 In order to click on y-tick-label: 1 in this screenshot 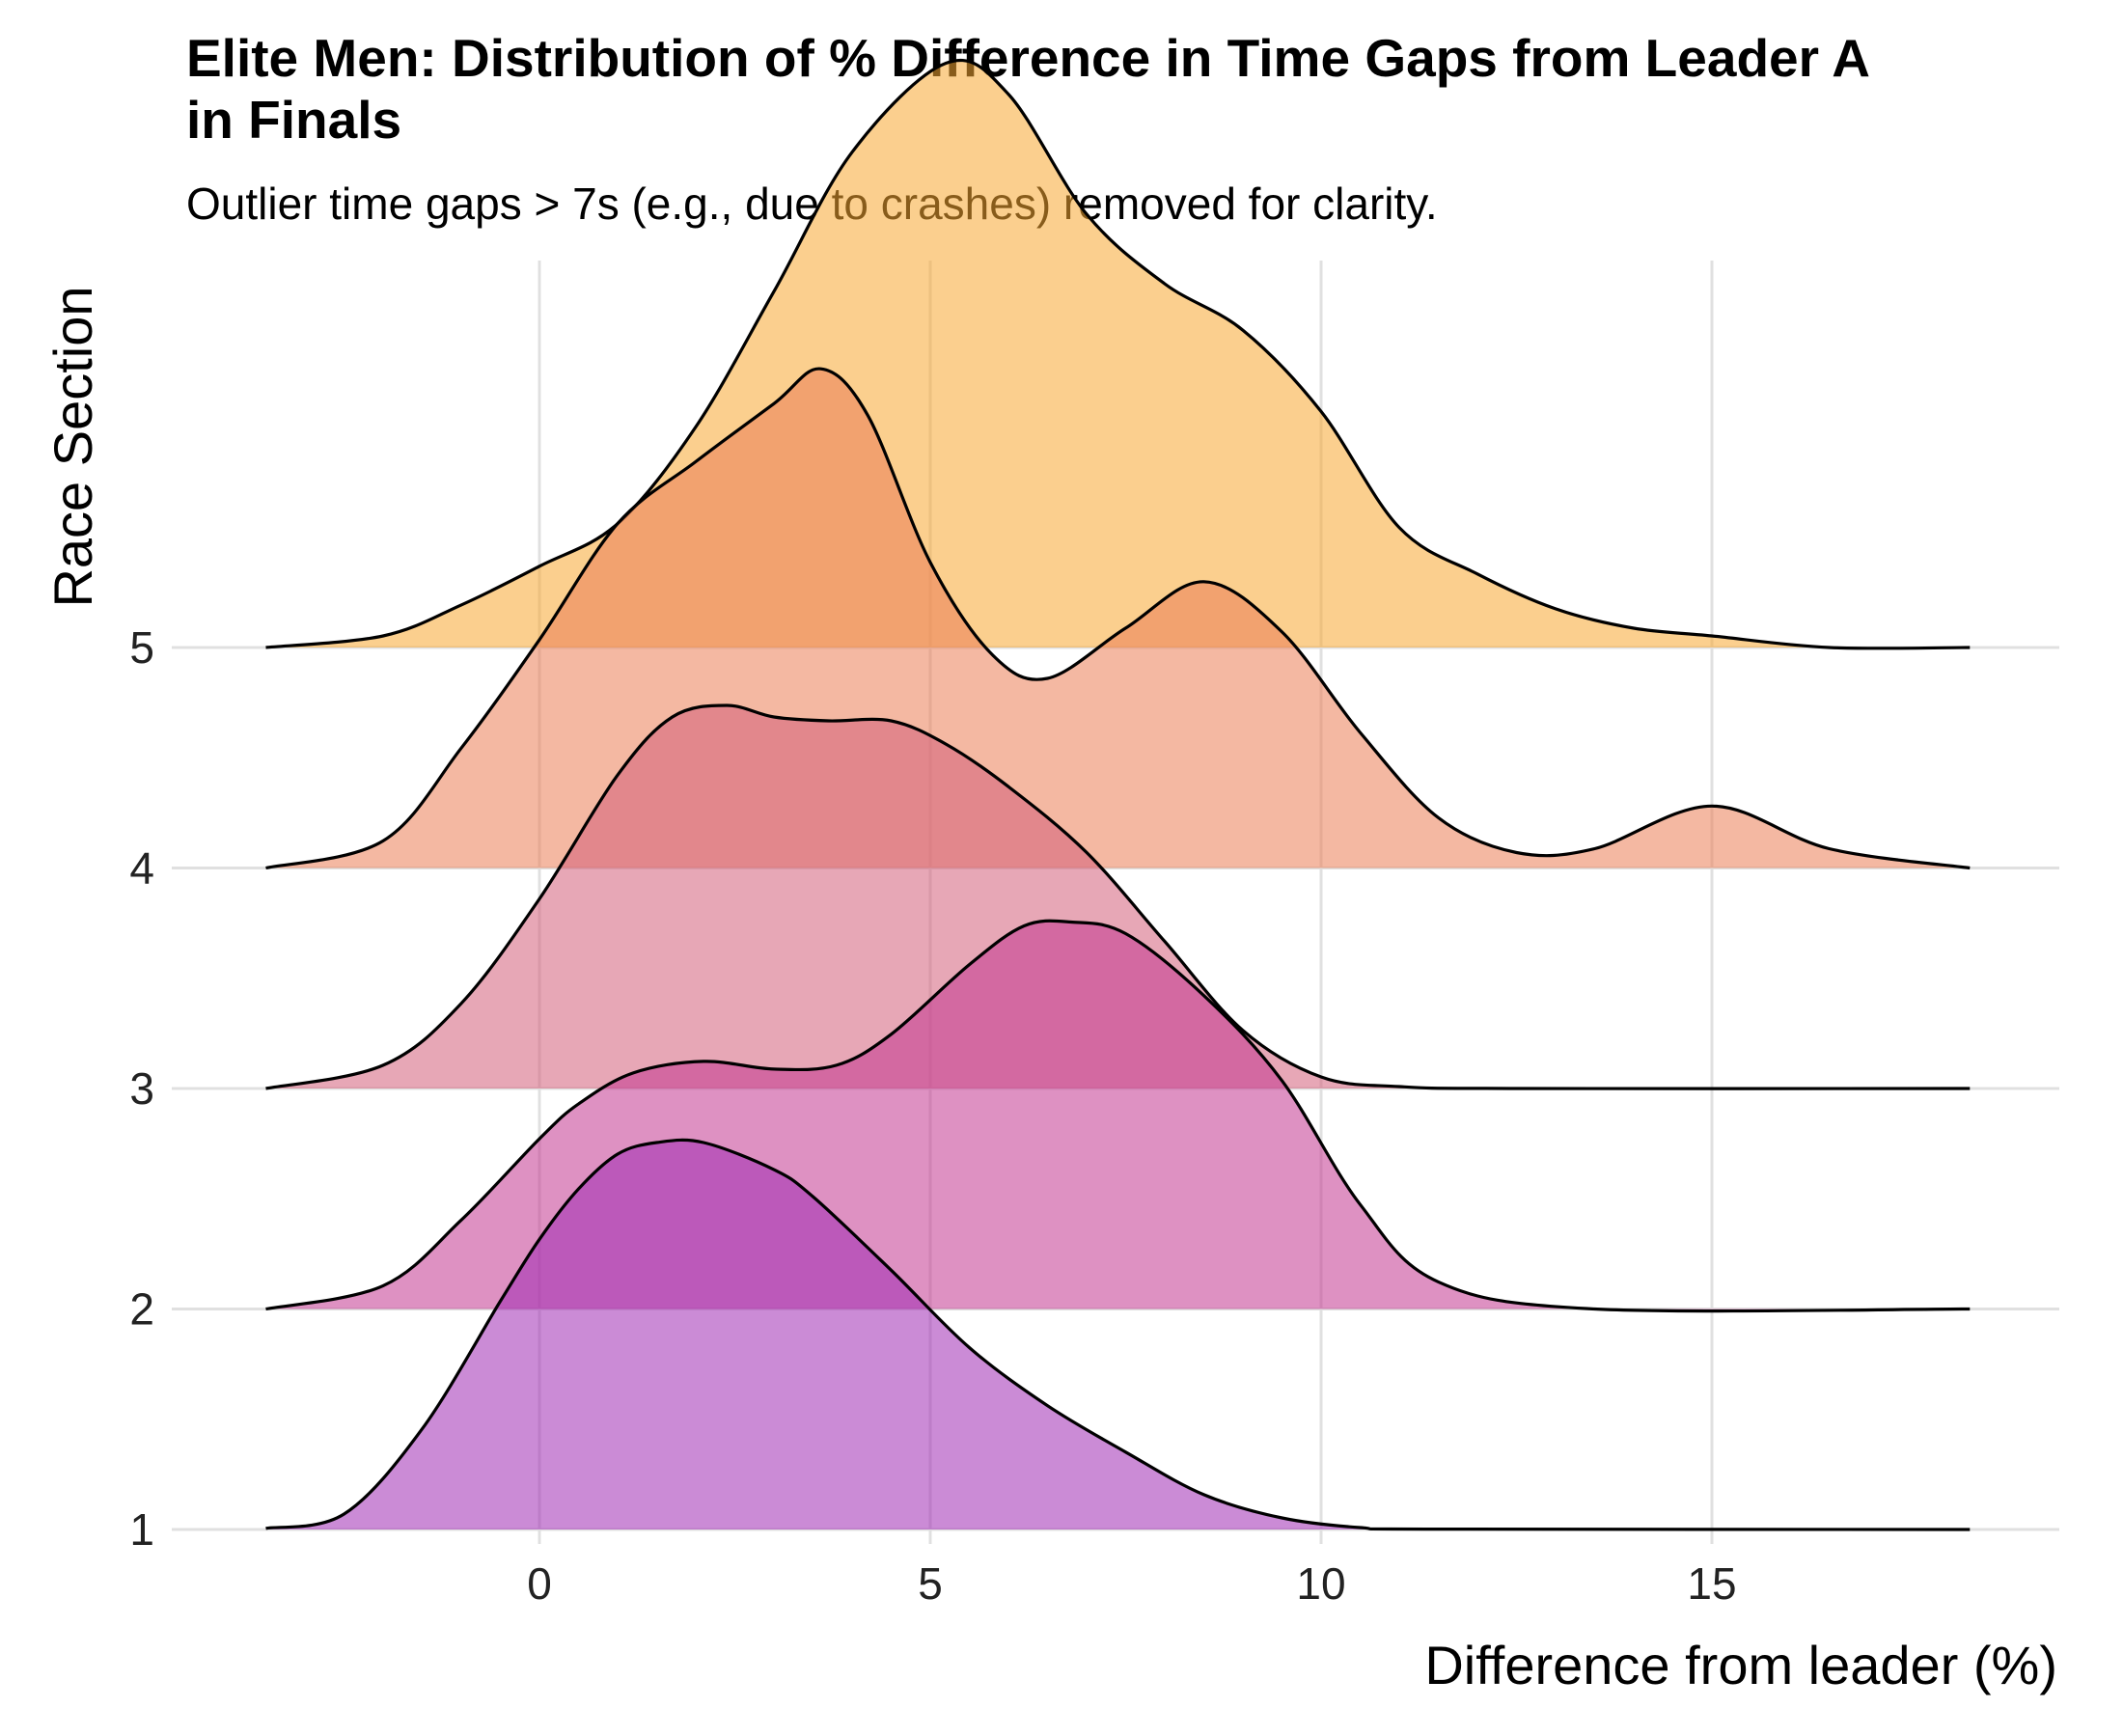, I will do `click(141, 1529)`.